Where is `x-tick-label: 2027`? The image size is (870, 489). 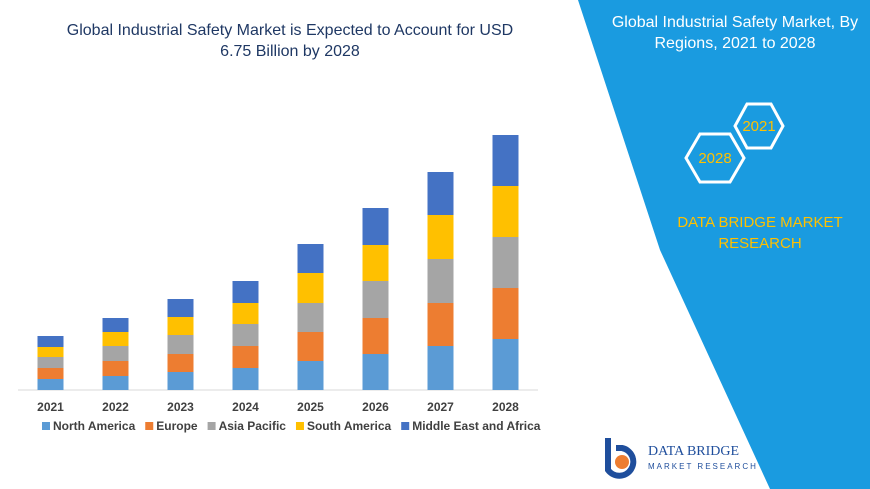
x-tick-label: 2027 is located at coordinates (440, 407).